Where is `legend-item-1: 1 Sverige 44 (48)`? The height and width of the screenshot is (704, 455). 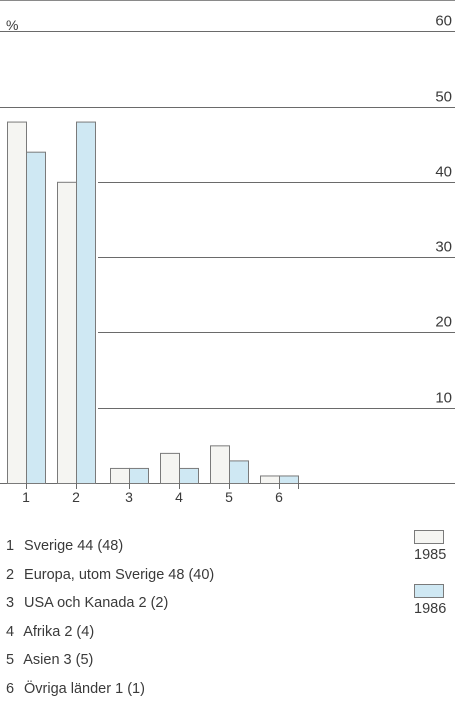 legend-item-1: 1 Sverige 44 (48) is located at coordinates (65, 546).